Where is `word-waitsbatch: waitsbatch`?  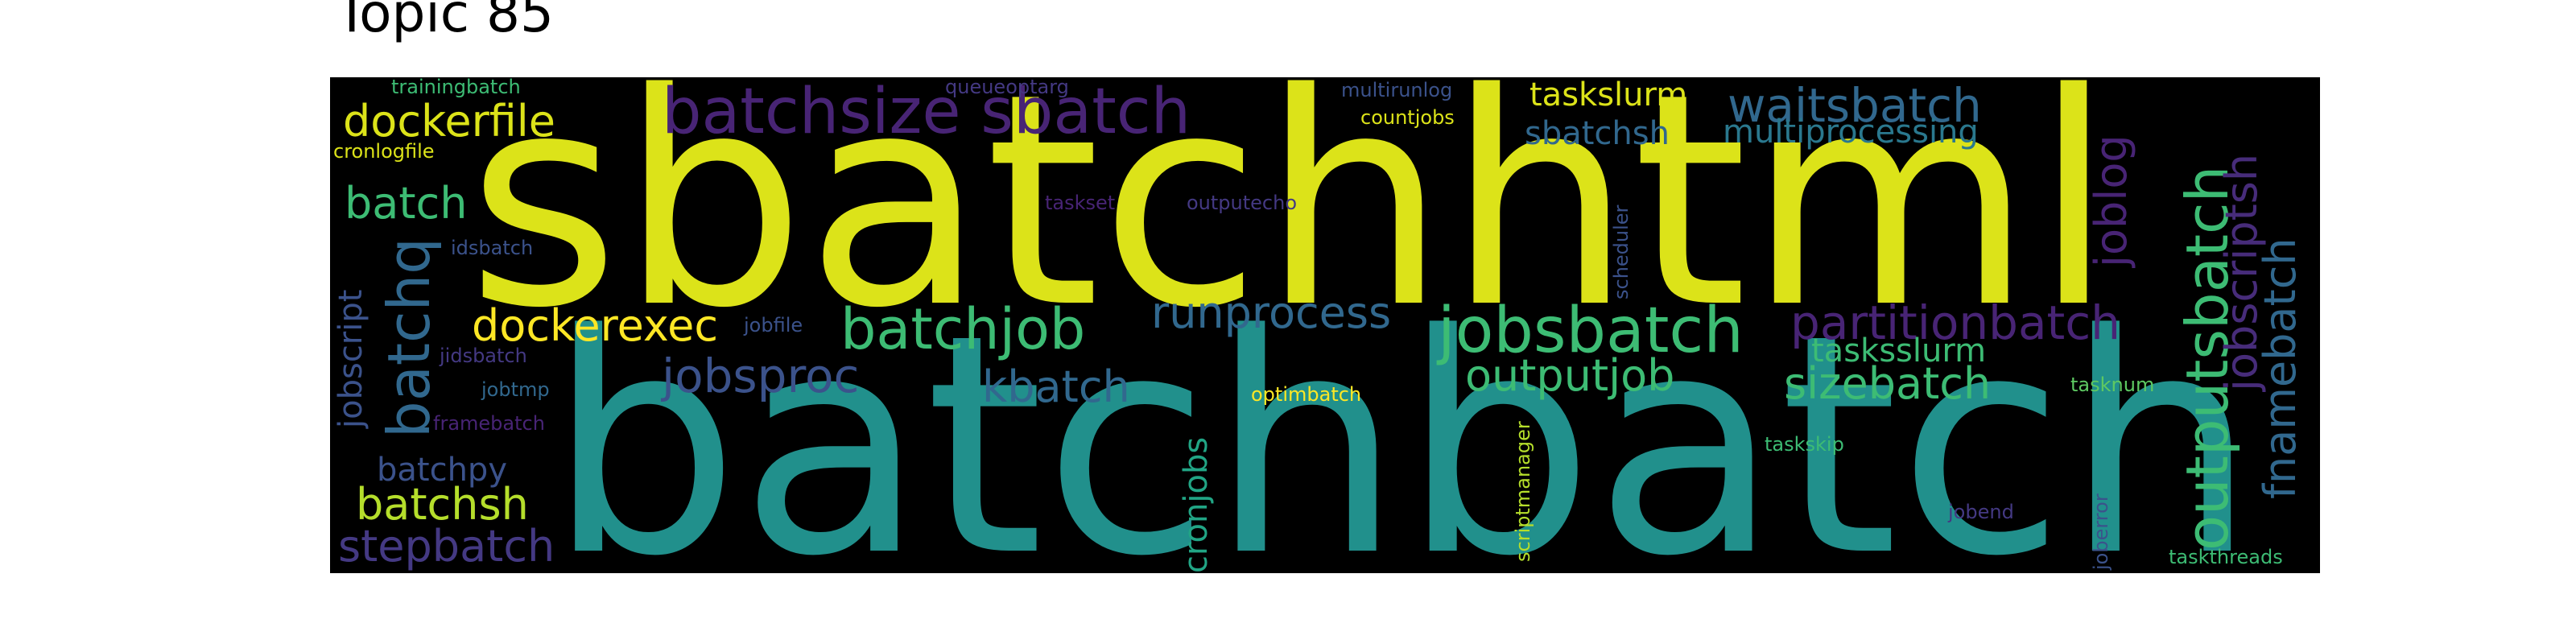
word-waitsbatch: waitsbatch is located at coordinates (1855, 106).